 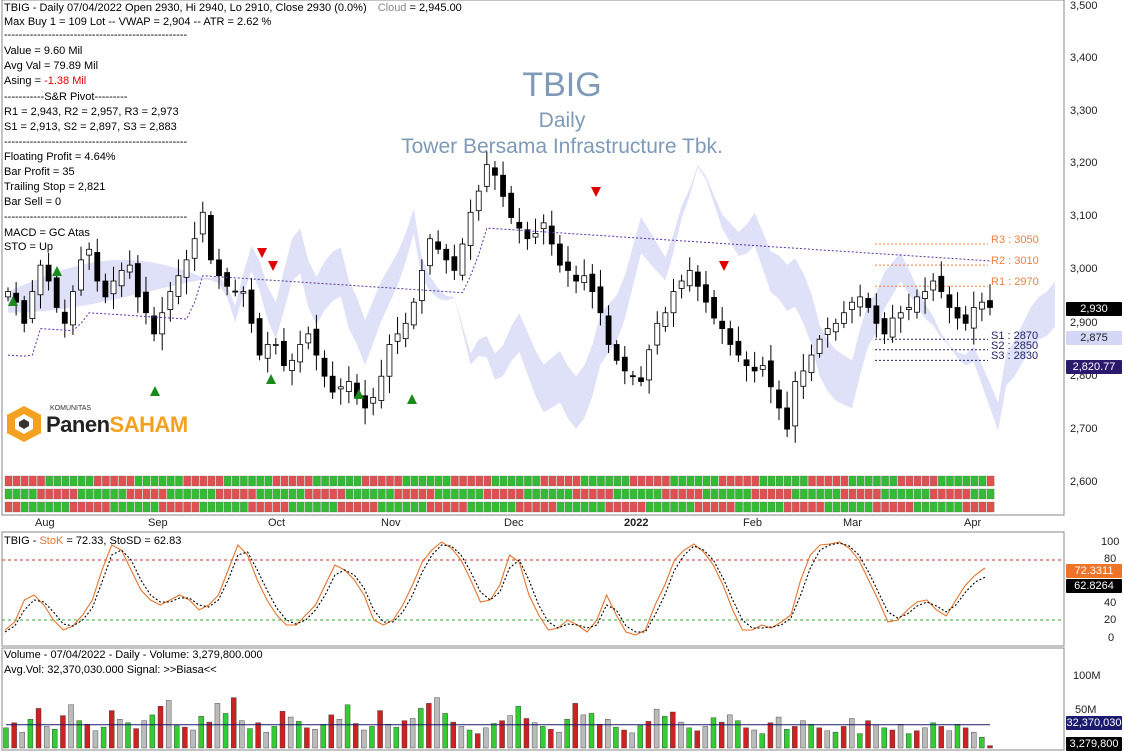 I want to click on close-badge: 2,930, so click(x=1094, y=309).